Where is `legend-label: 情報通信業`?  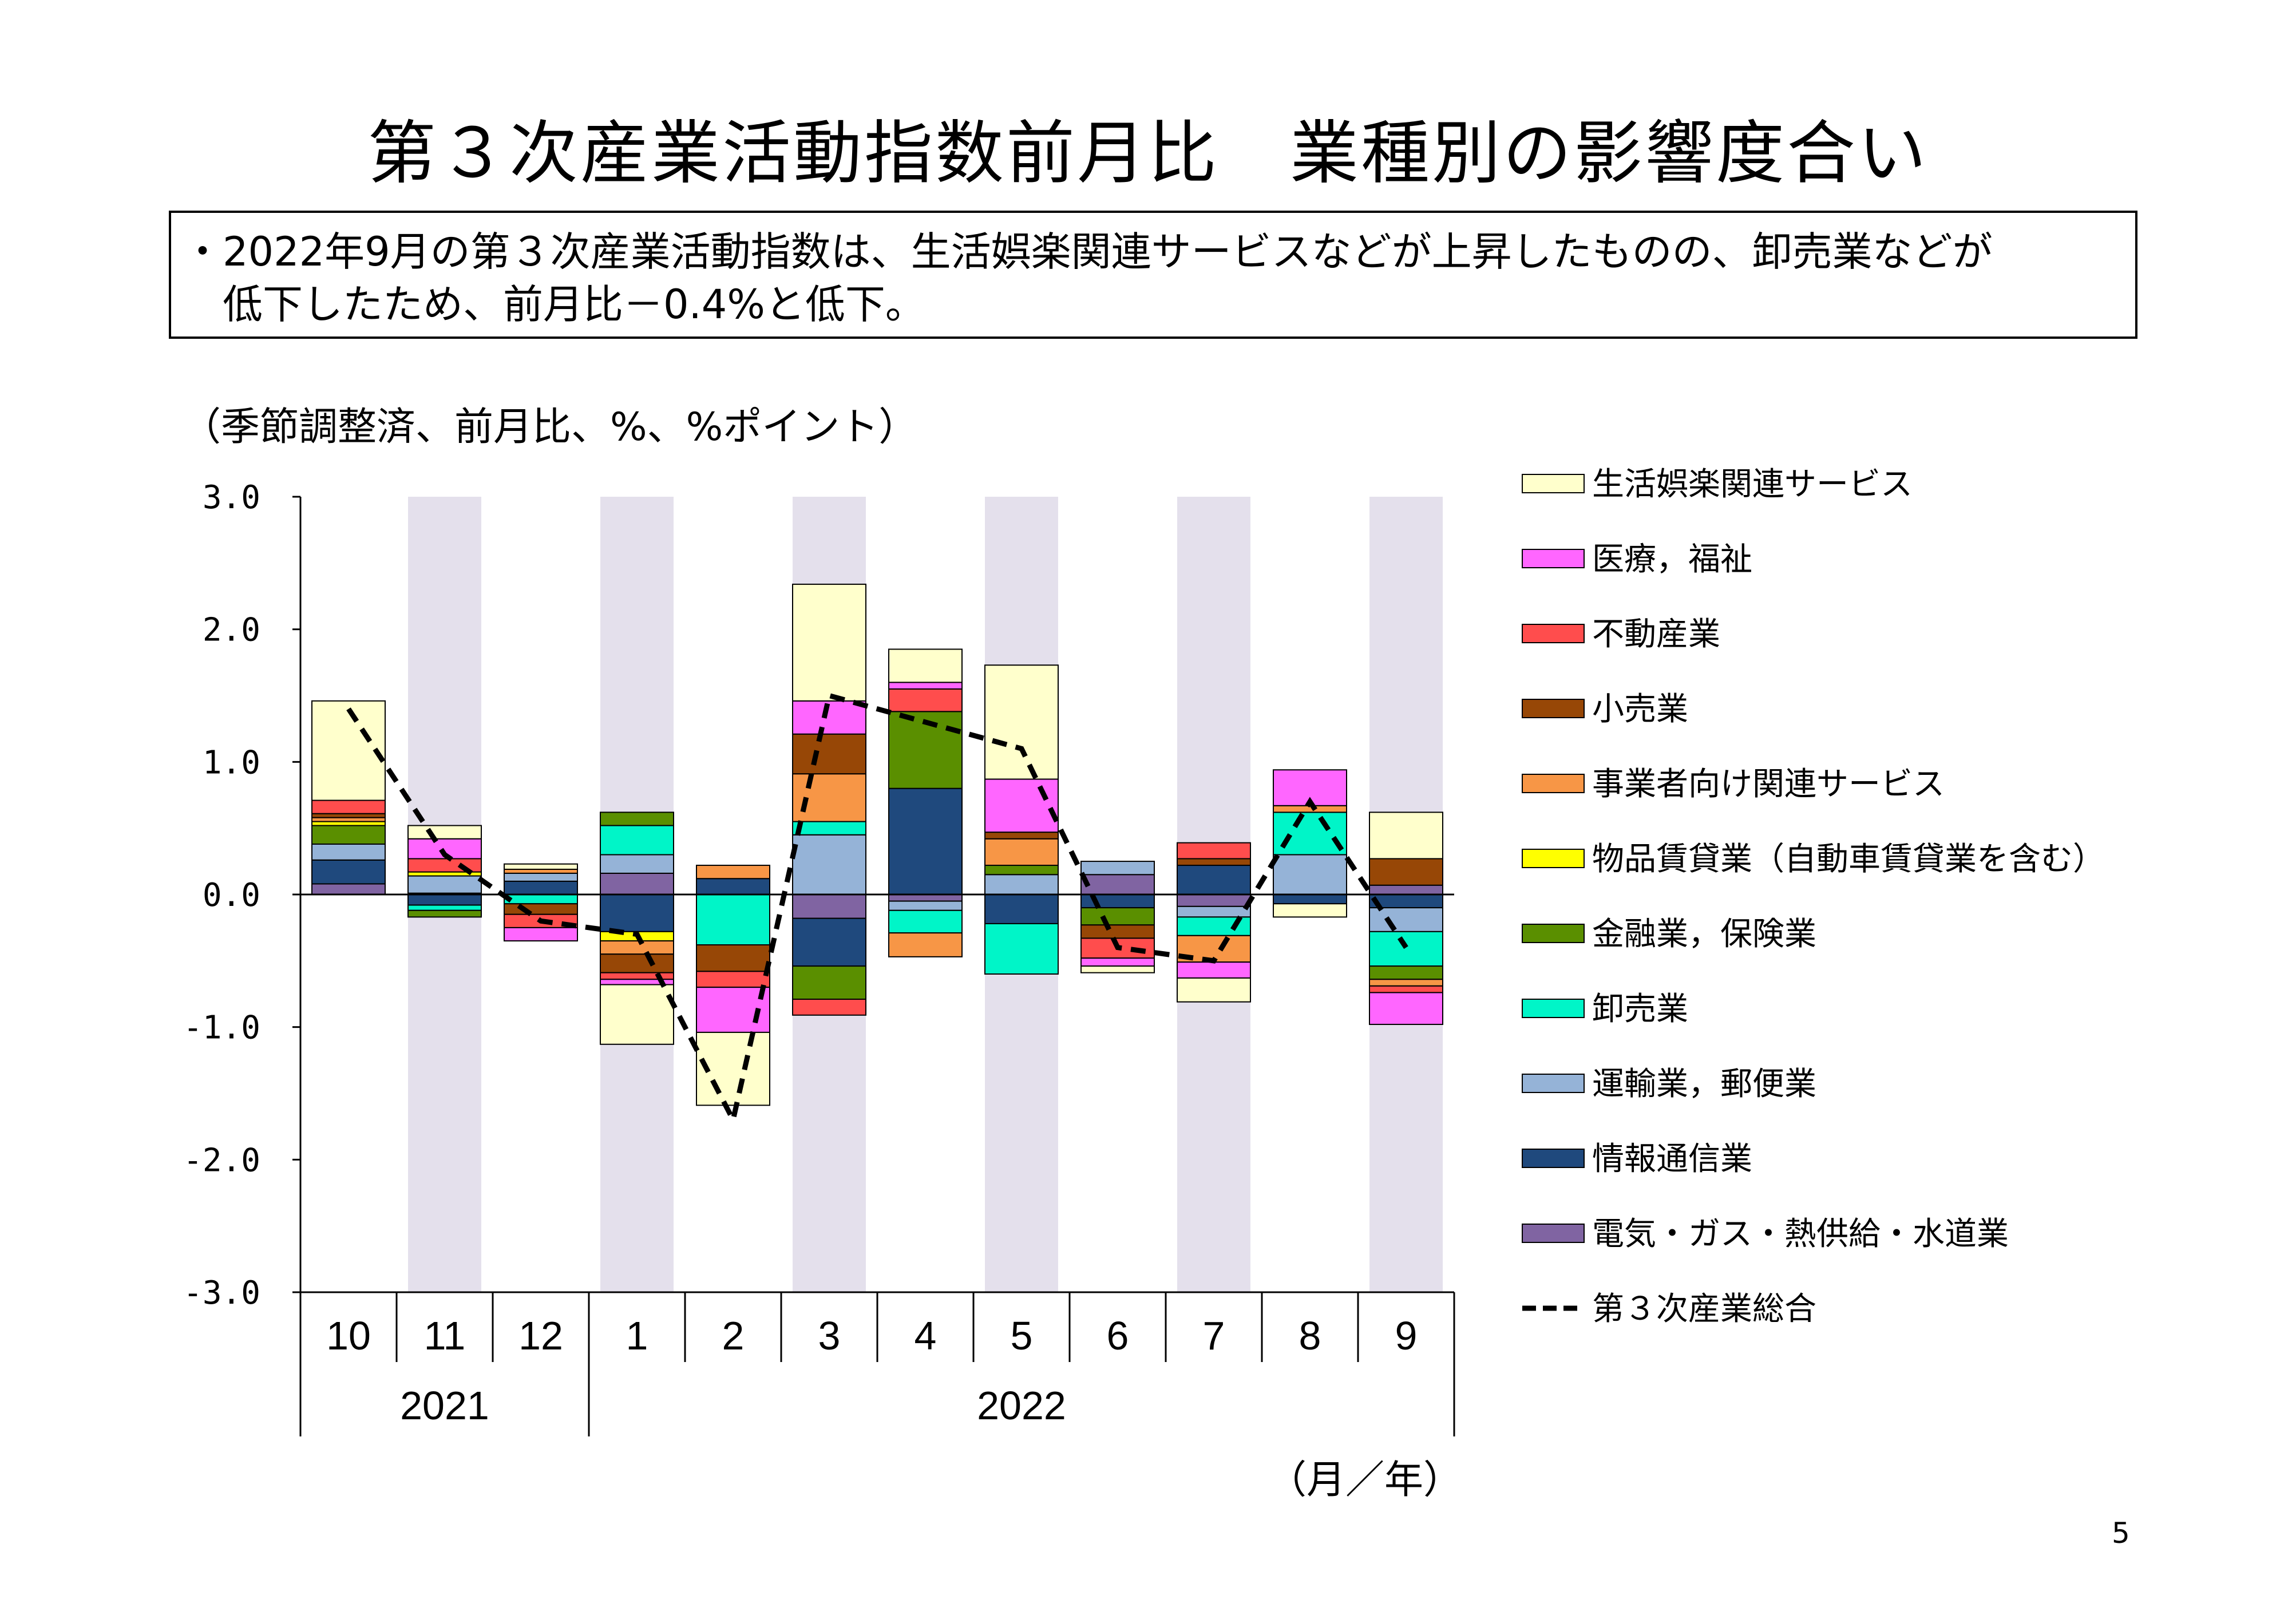
legend-label: 情報通信業 is located at coordinates (1672, 1160).